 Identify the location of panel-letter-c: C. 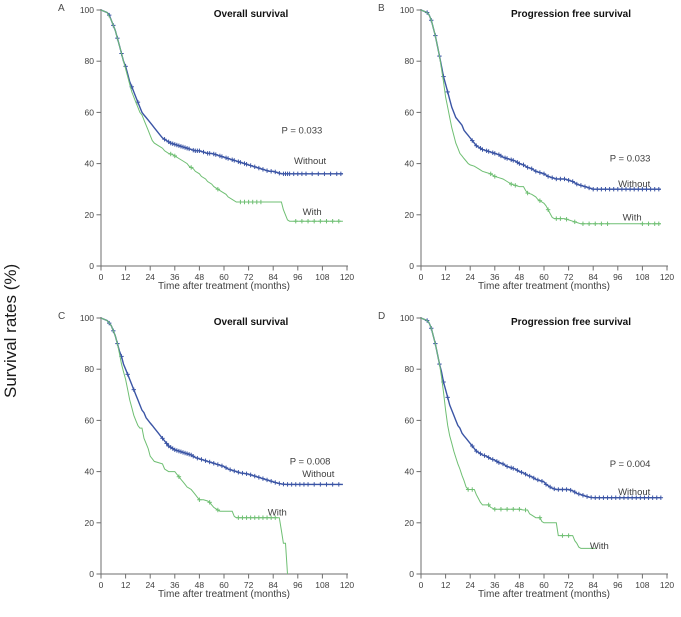
(62, 316).